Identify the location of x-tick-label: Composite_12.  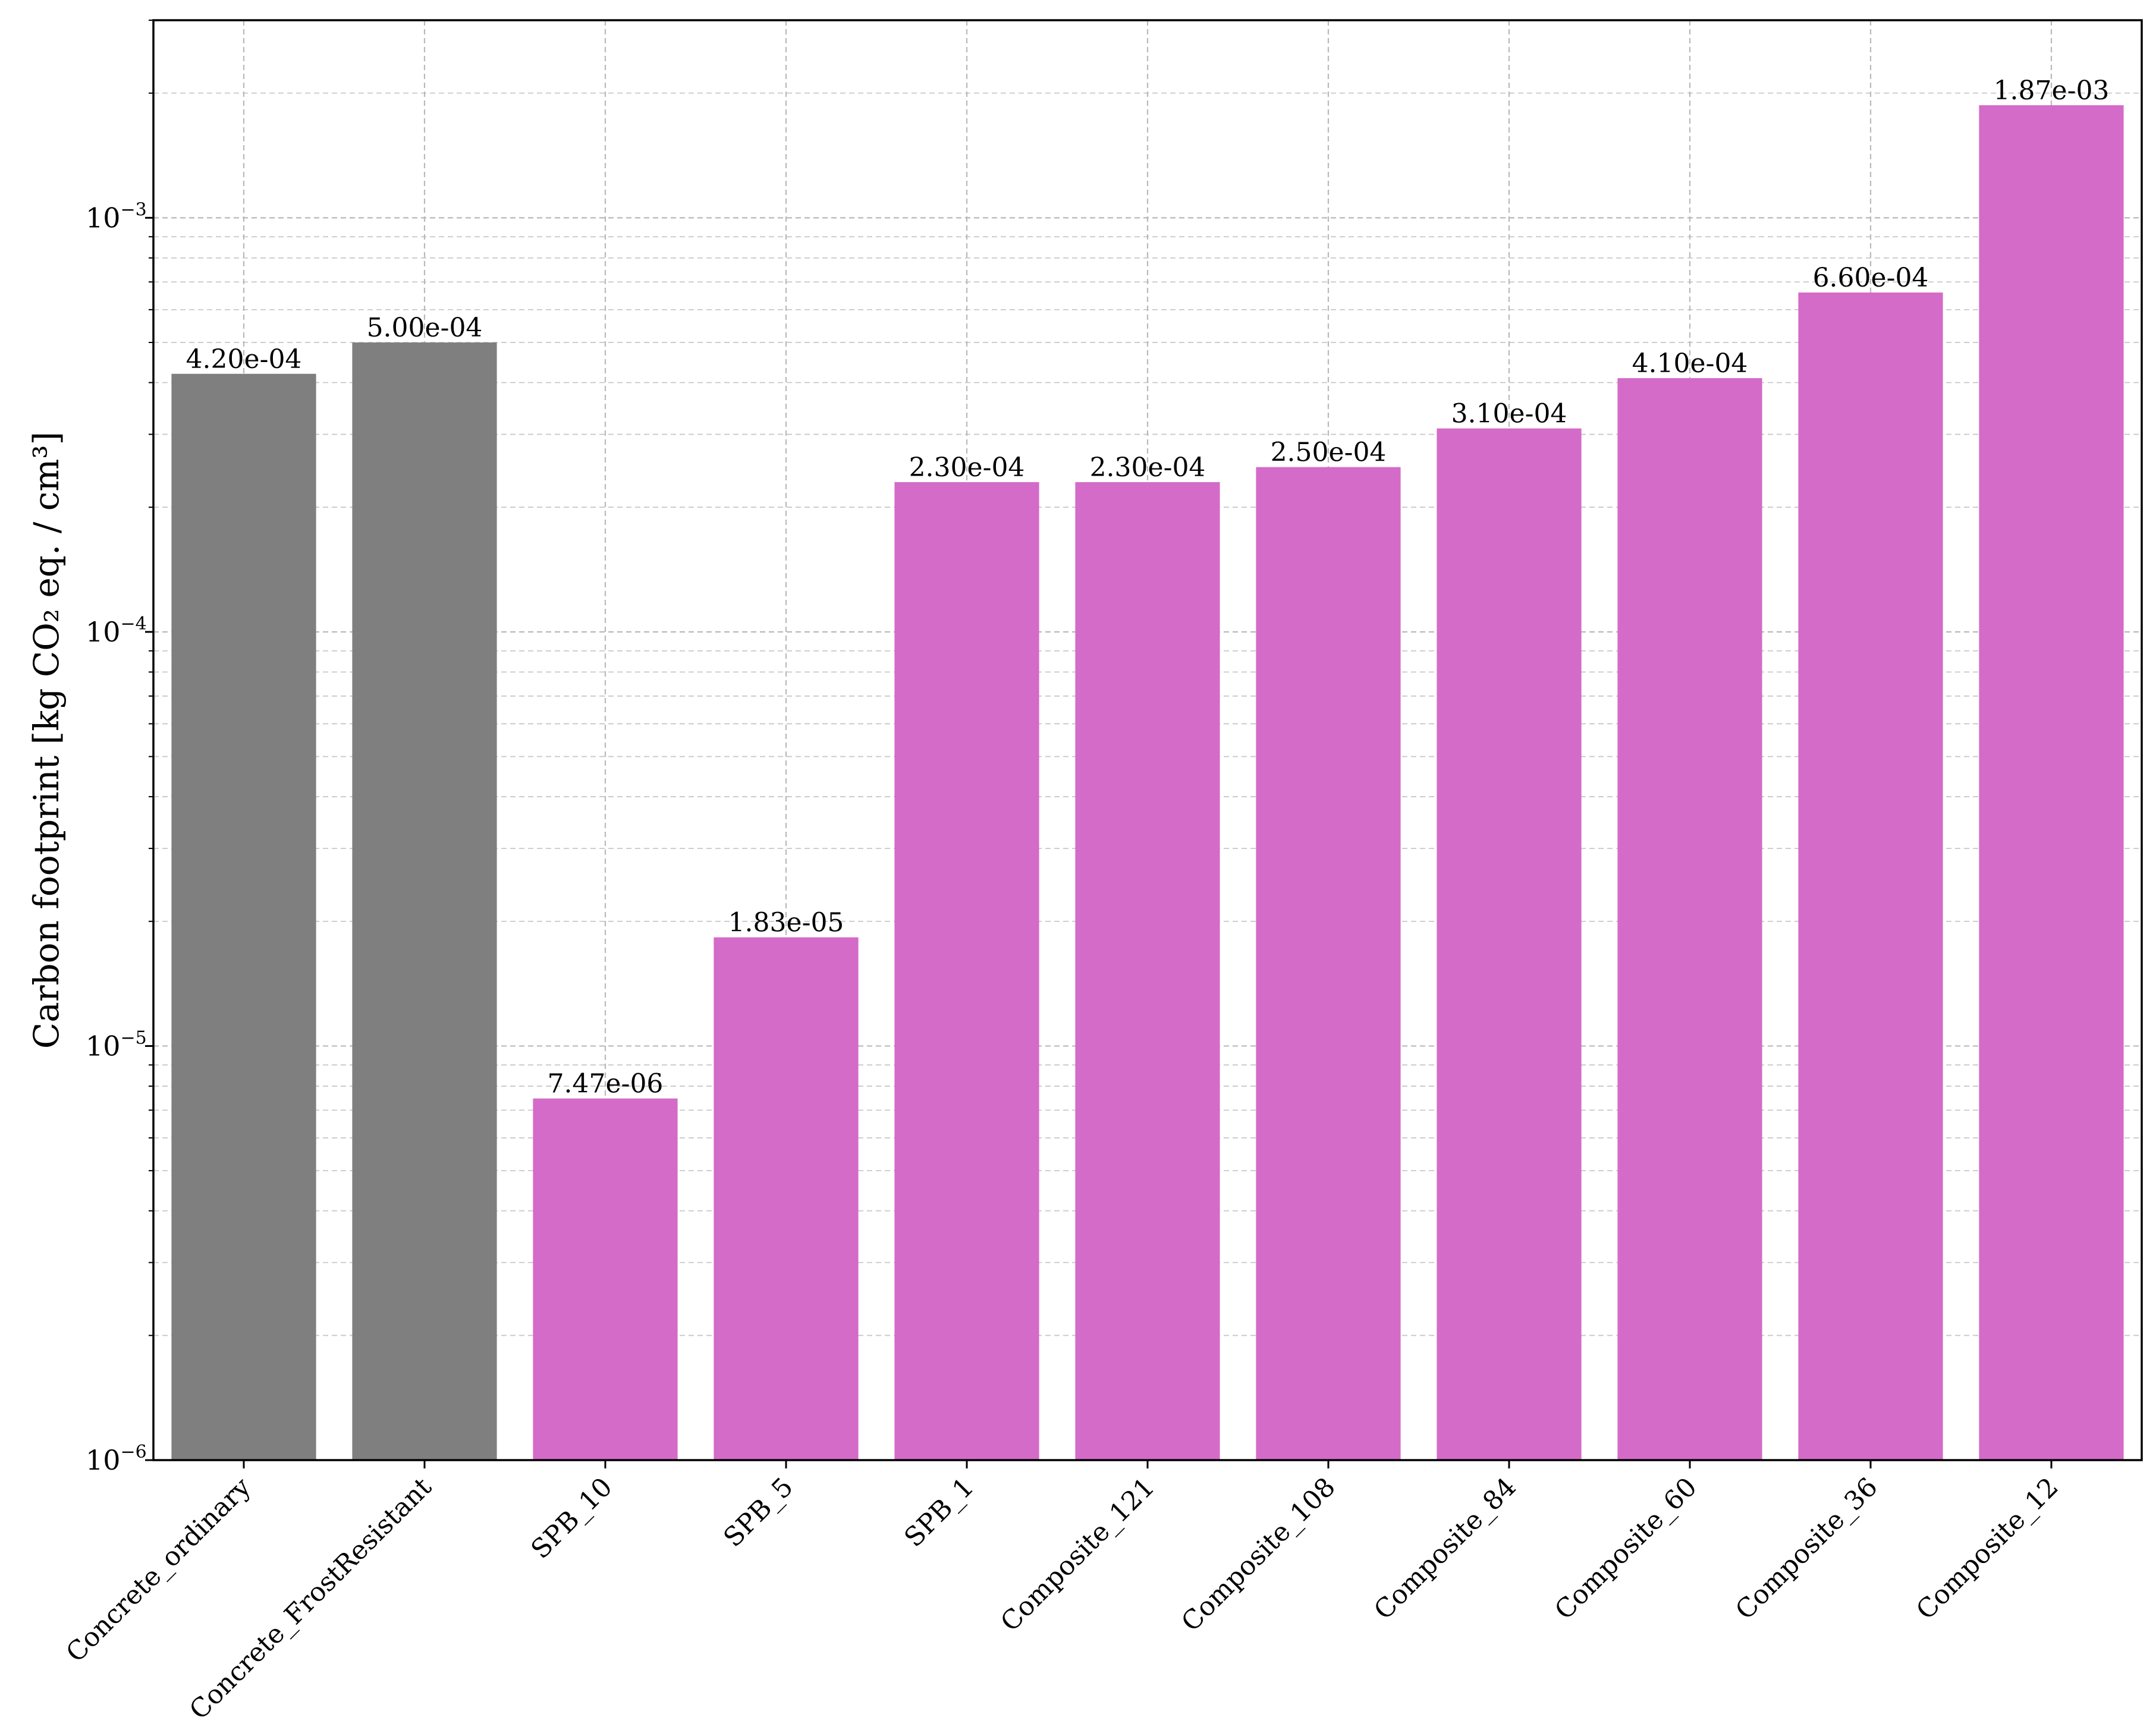
(1987, 1549).